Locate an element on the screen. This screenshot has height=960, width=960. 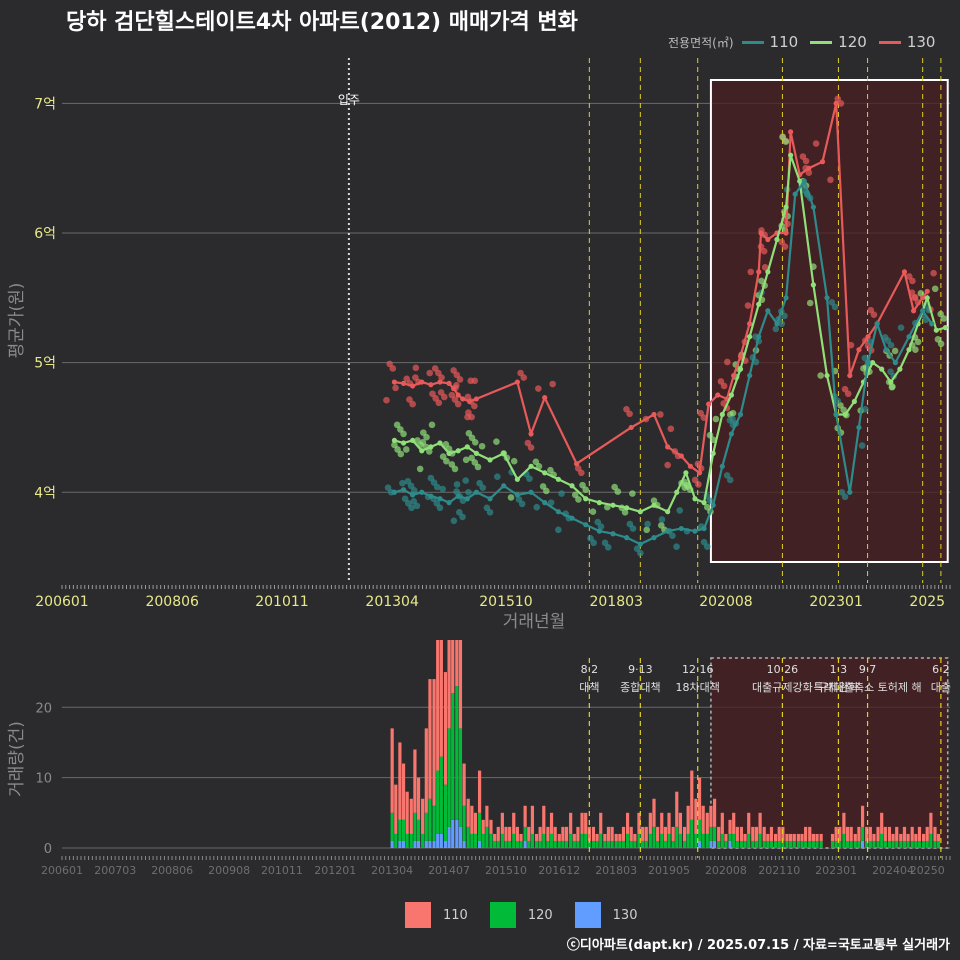
volume-x-tick-label: 201803 is located at coordinates (616, 870).